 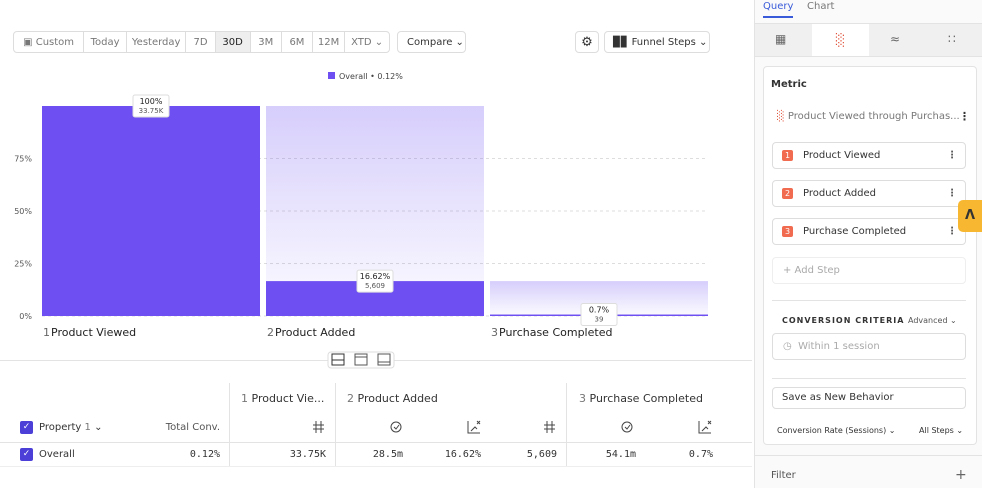 I want to click on property-count: 1, so click(x=87, y=427).